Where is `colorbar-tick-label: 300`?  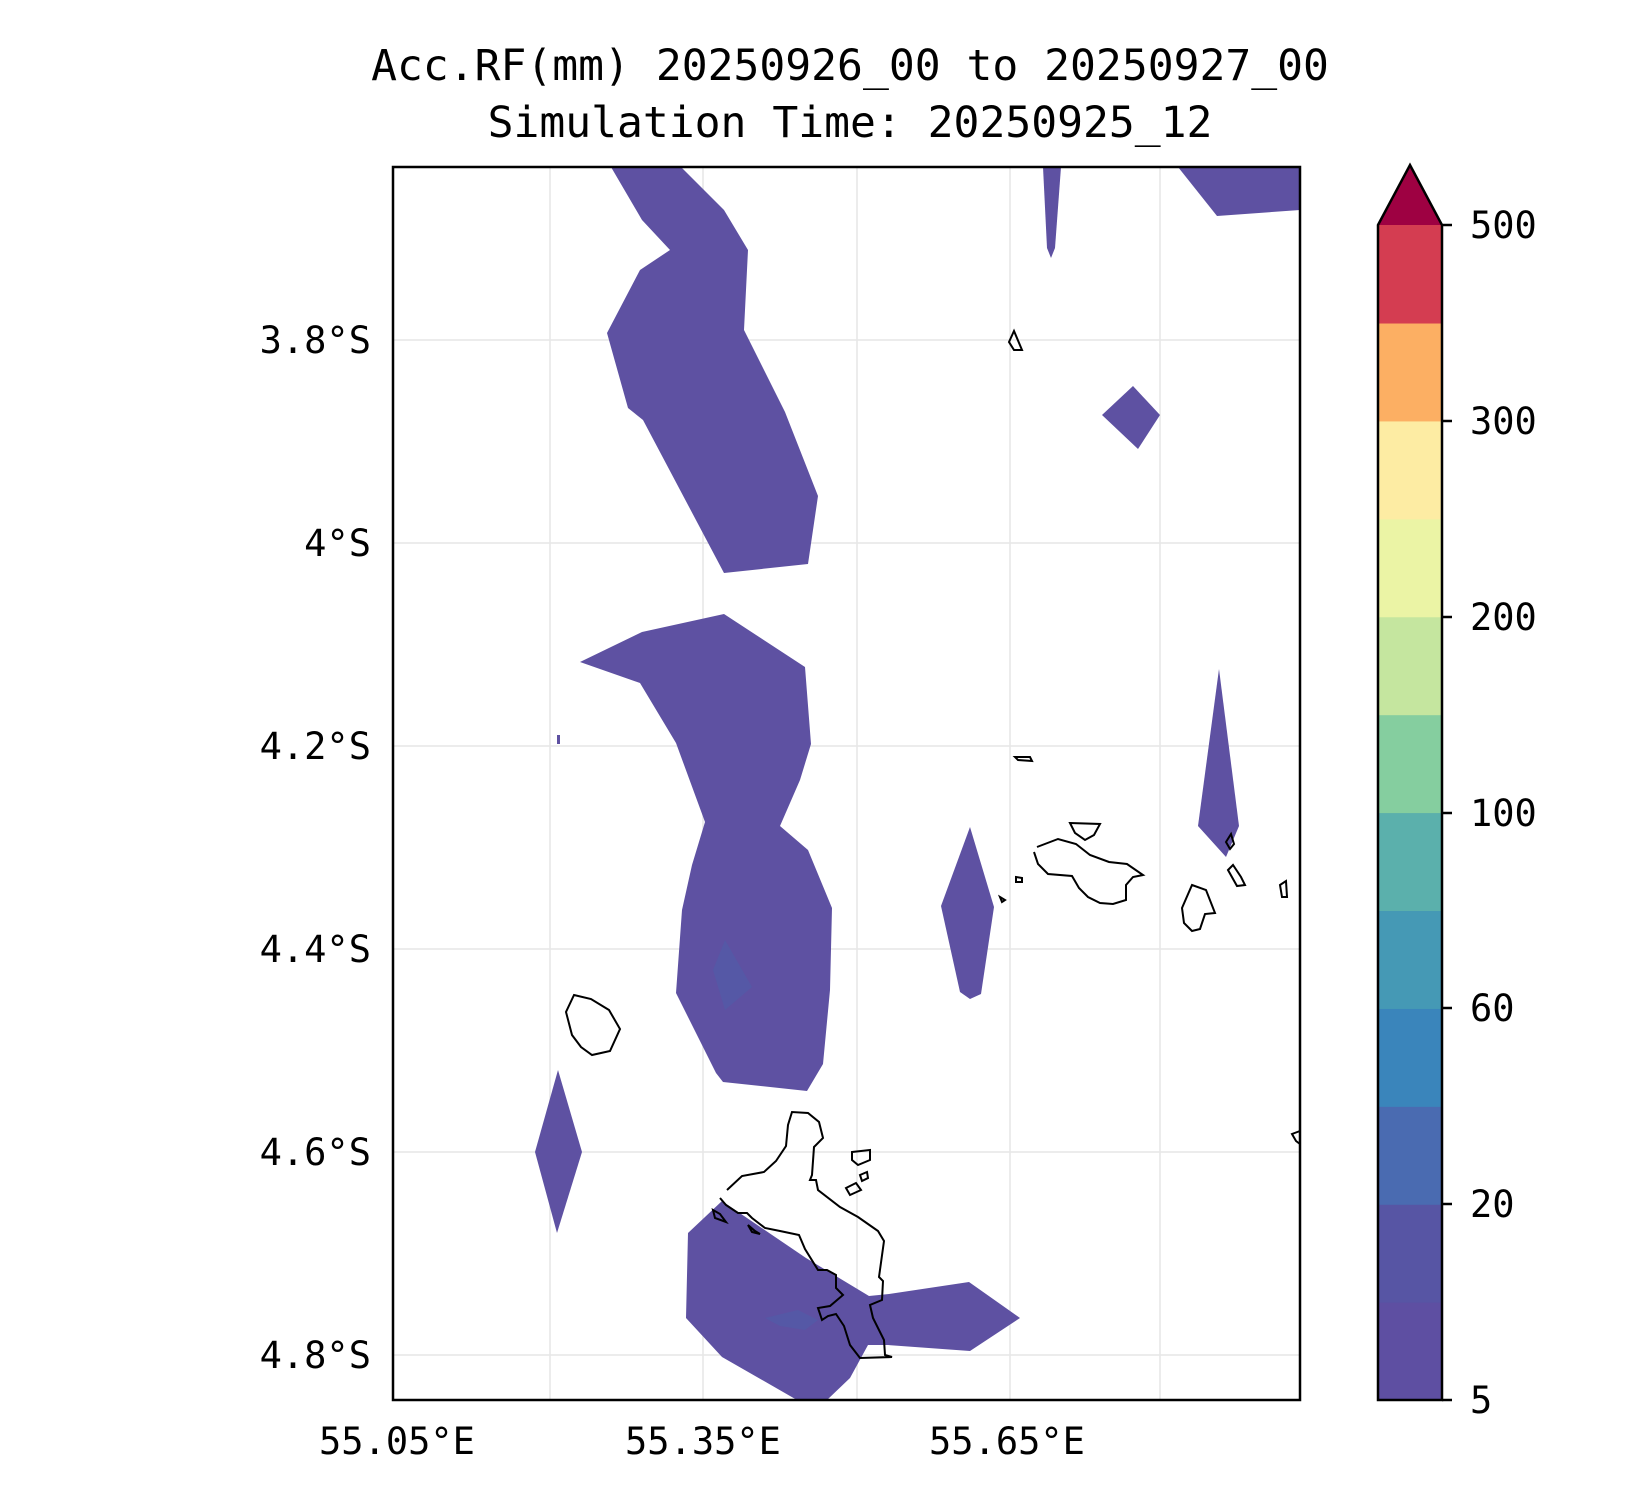 colorbar-tick-label: 300 is located at coordinates (1503, 421).